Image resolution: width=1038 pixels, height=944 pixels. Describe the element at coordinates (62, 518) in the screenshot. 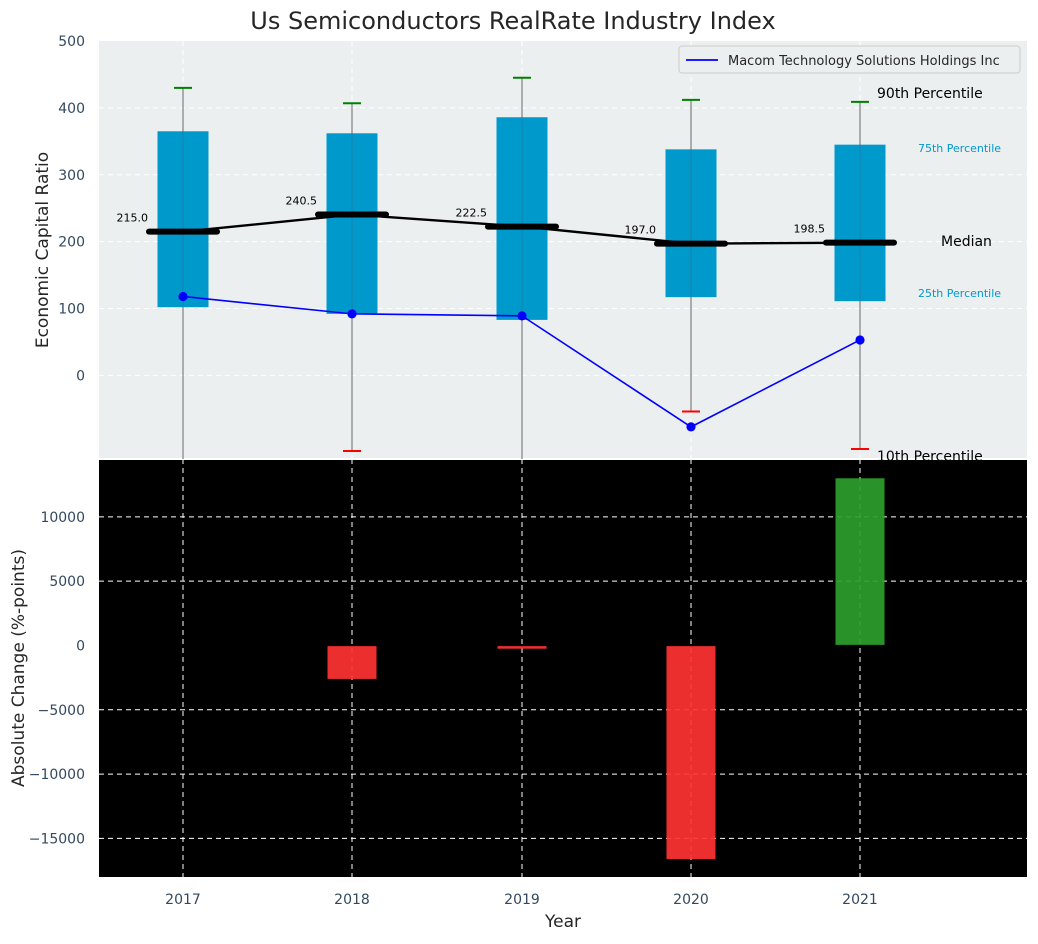

I see `bottom-y-tick-label: 10000` at that location.